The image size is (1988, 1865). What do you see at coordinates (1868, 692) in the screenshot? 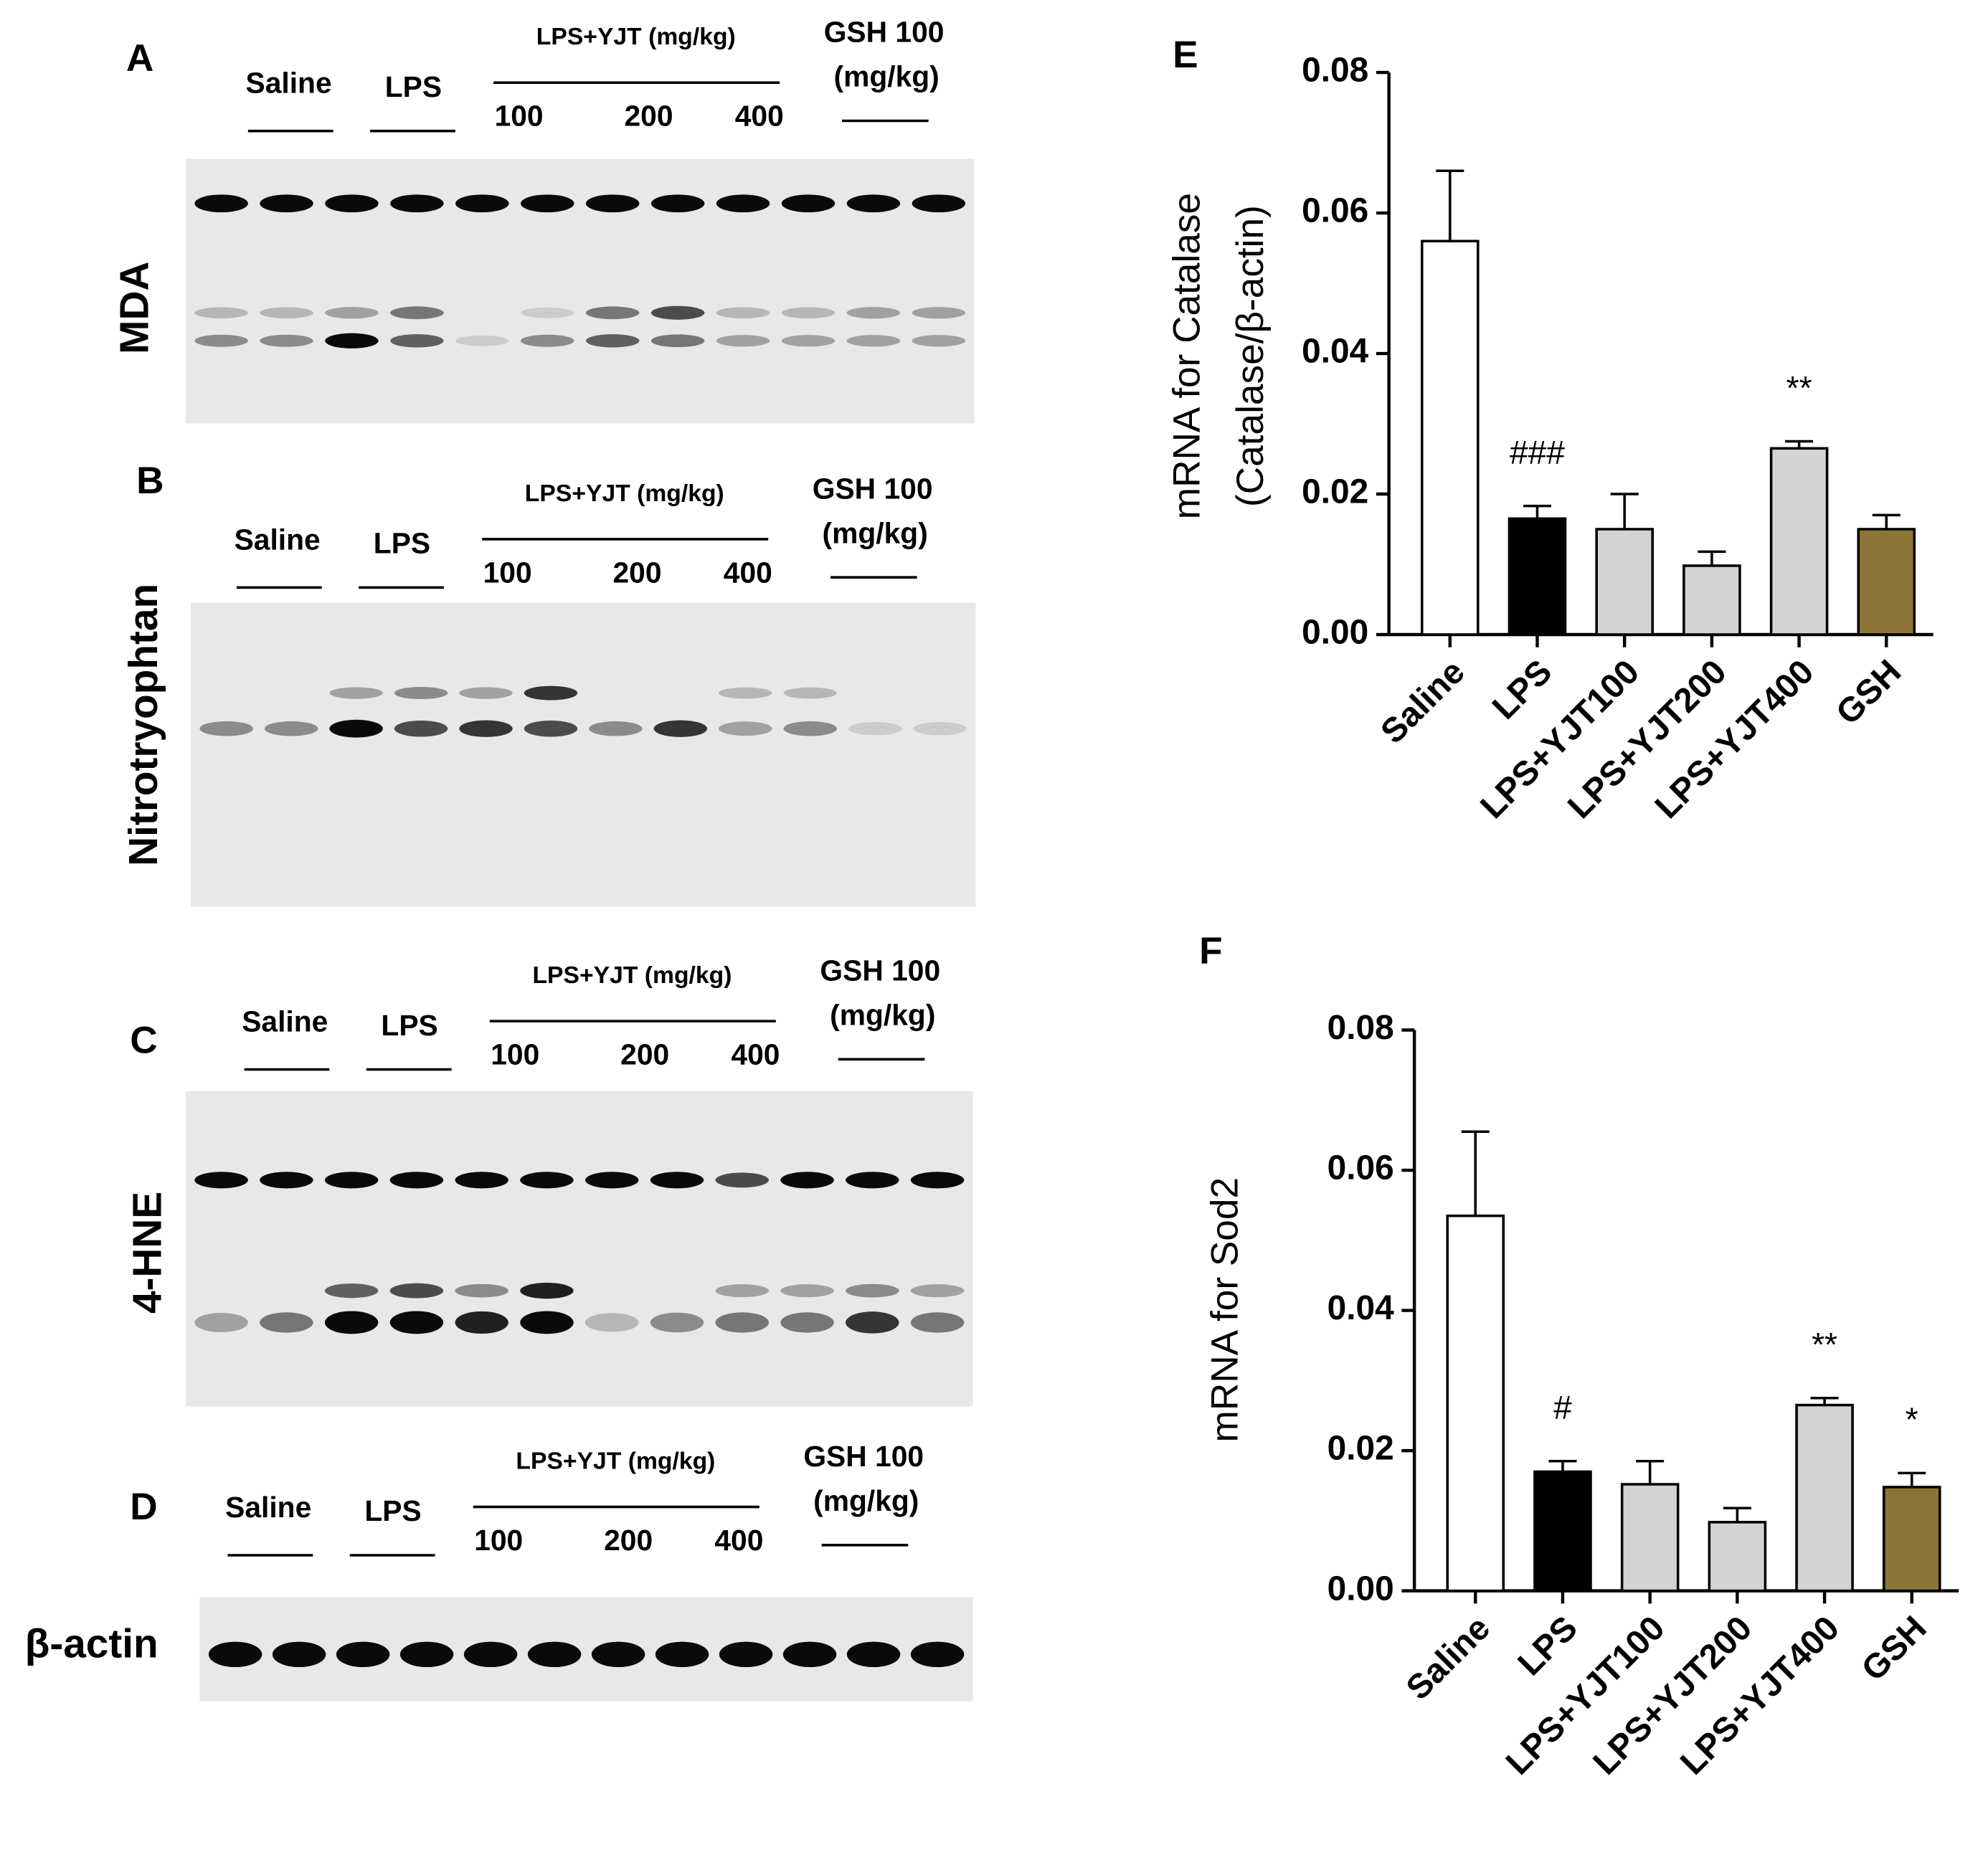
I see `x-tick-label: GSH` at bounding box center [1868, 692].